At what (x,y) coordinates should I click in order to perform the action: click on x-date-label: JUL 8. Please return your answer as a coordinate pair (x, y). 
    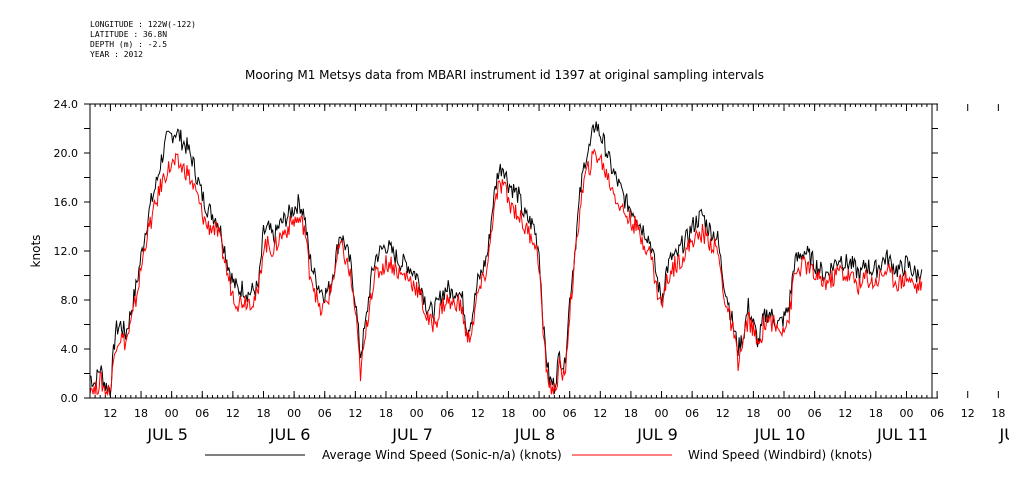
    Looking at the image, I should click on (535, 434).